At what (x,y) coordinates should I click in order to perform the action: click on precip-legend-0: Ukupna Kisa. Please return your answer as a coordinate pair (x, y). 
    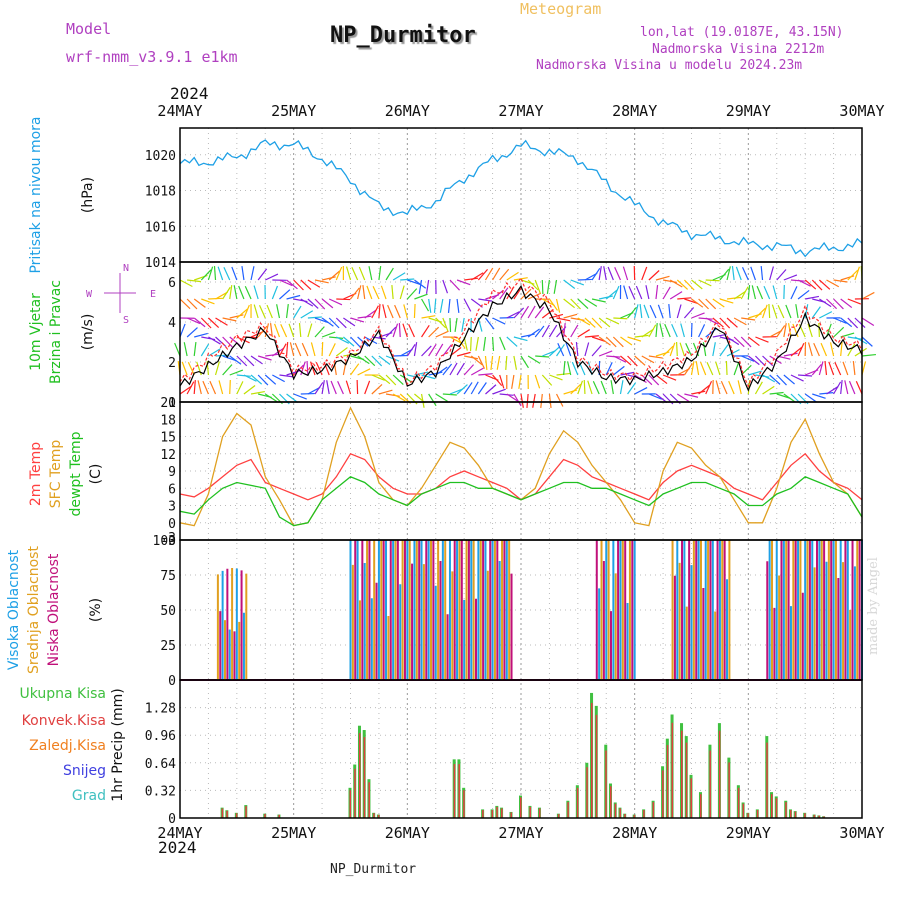
    Looking at the image, I should click on (62, 694).